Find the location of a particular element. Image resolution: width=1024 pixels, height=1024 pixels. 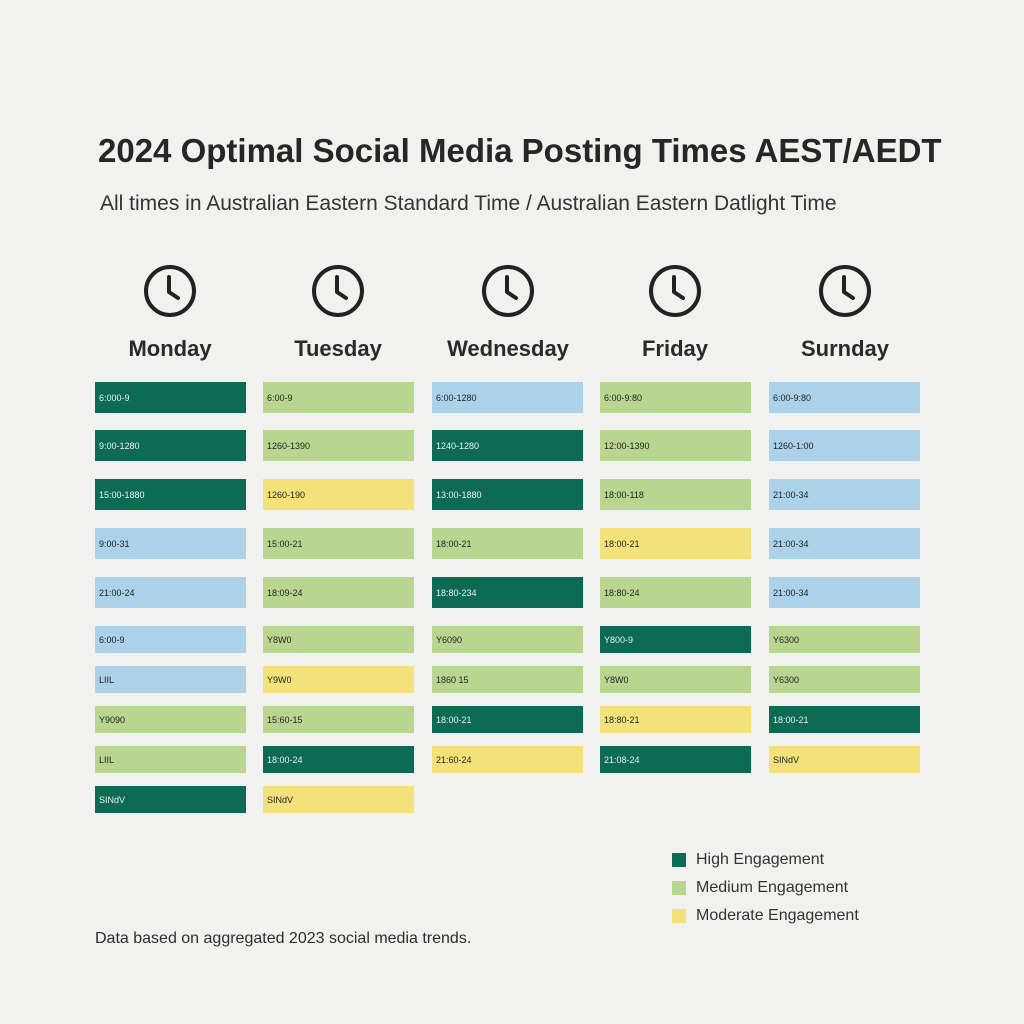

time-slot: 1260-1:00 is located at coordinates (844, 445).